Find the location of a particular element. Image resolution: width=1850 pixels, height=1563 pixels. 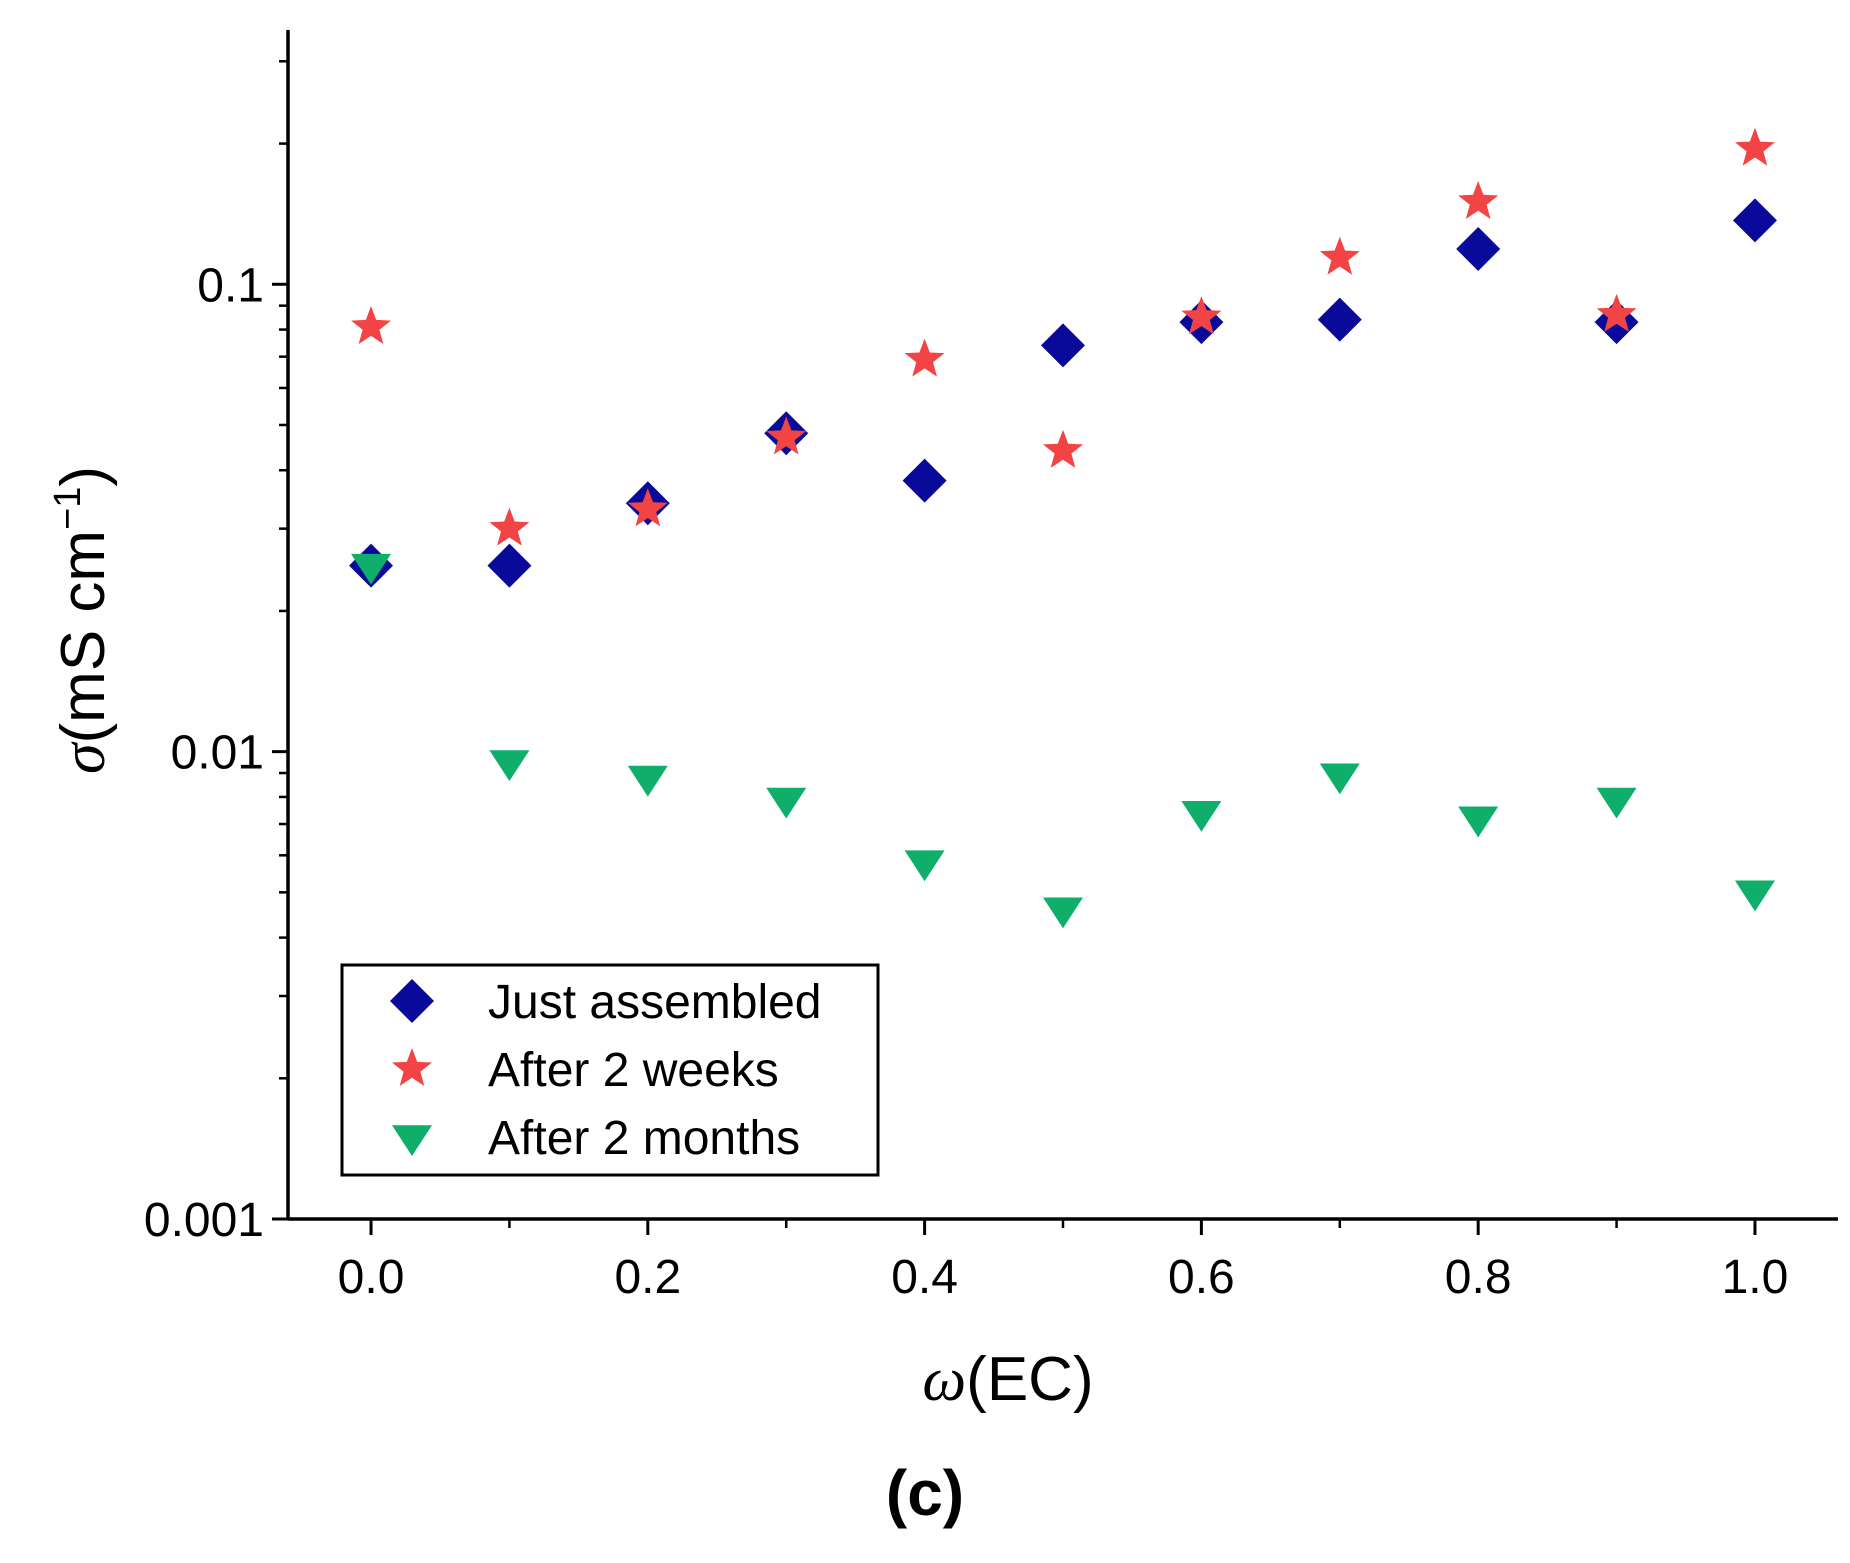

y-axis-label-superscript: −1 is located at coordinates (68, 508).